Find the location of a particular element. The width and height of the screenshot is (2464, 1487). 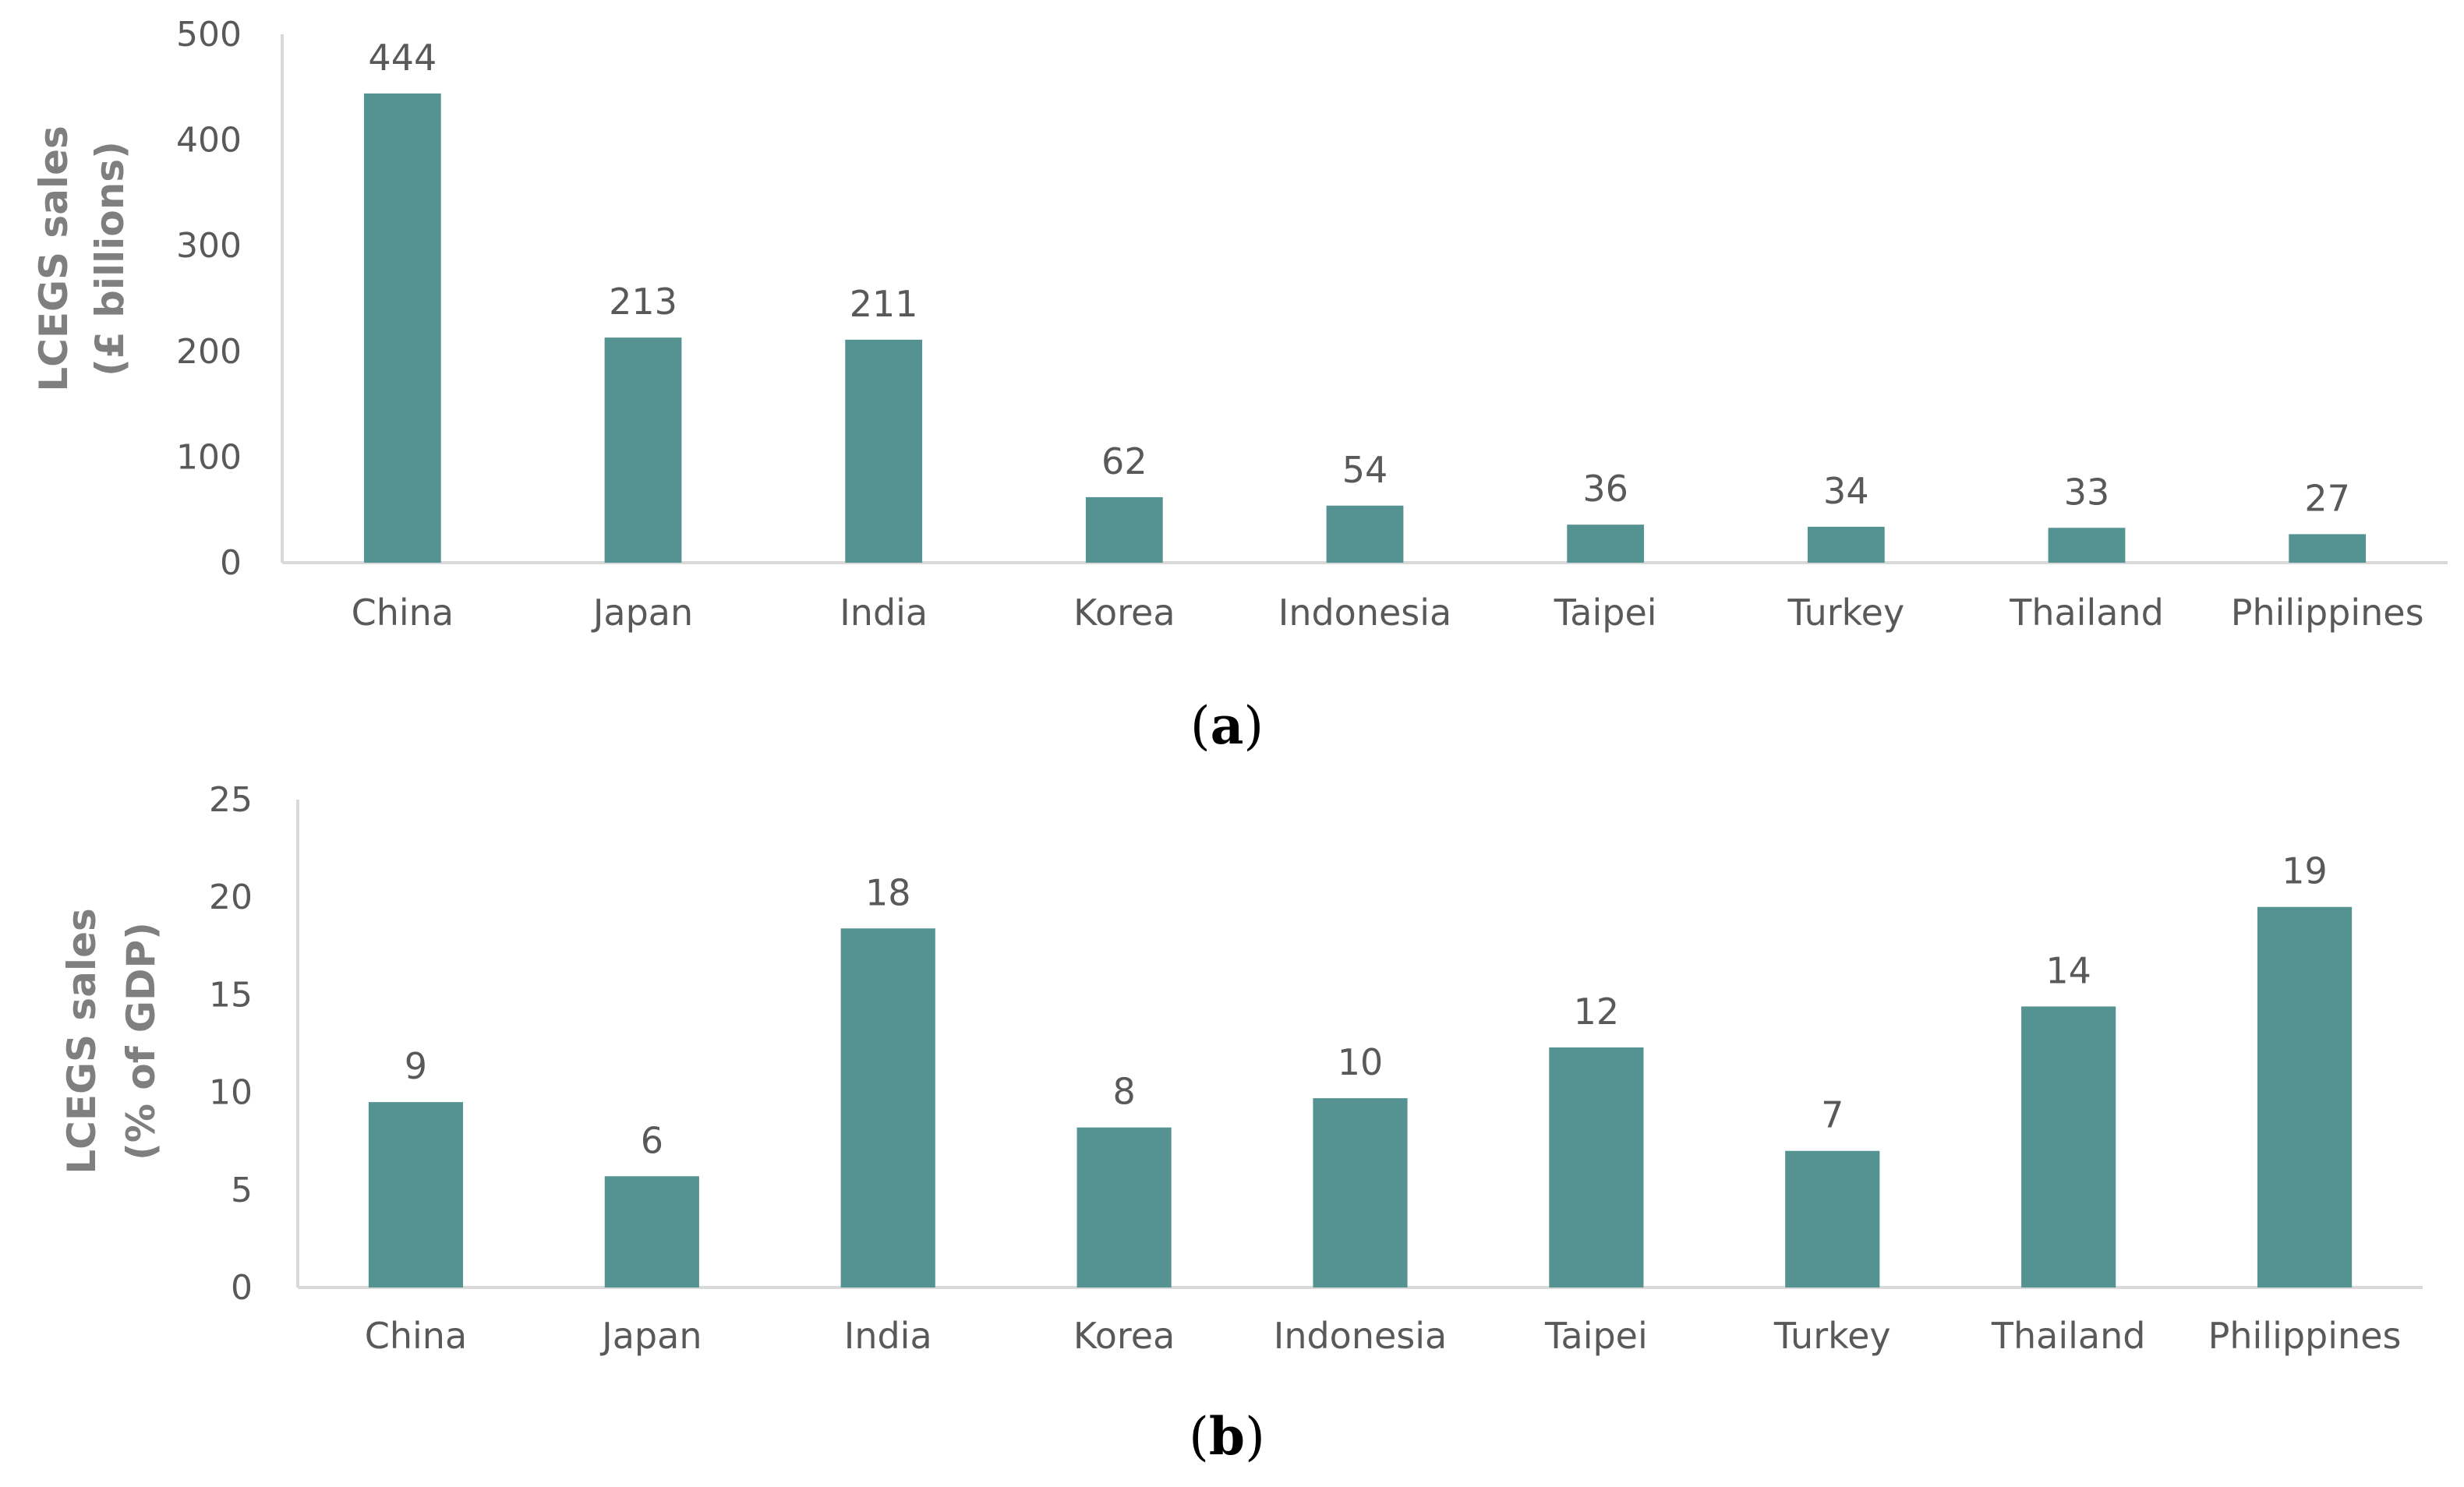

data-label: 211 is located at coordinates (884, 304).